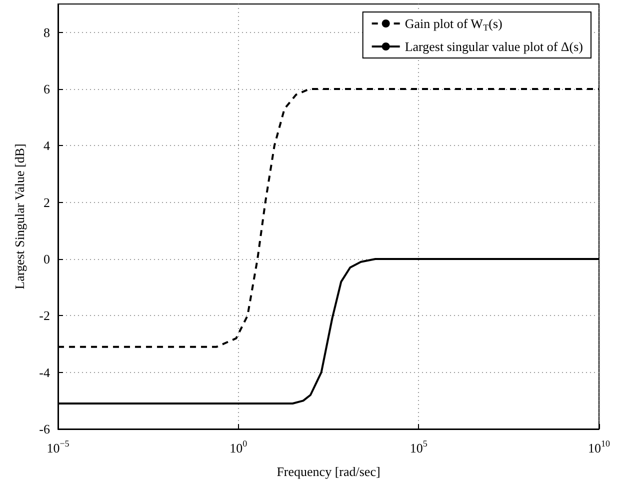  Describe the element at coordinates (44, 429) in the screenshot. I see `y-tick-label: -6` at that location.